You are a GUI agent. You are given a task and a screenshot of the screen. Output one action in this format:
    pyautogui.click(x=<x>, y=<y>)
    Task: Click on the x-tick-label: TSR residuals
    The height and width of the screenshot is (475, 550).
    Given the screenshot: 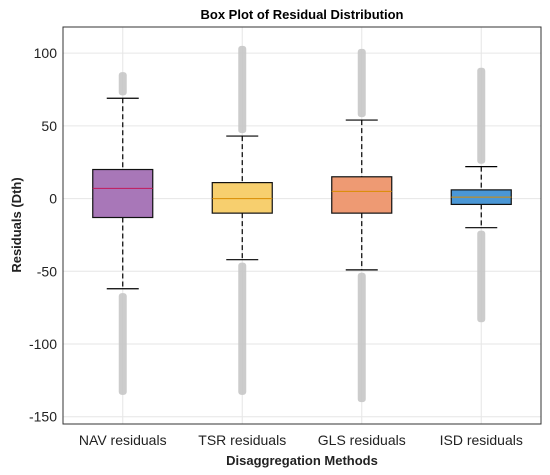 What is the action you would take?
    pyautogui.click(x=242, y=440)
    